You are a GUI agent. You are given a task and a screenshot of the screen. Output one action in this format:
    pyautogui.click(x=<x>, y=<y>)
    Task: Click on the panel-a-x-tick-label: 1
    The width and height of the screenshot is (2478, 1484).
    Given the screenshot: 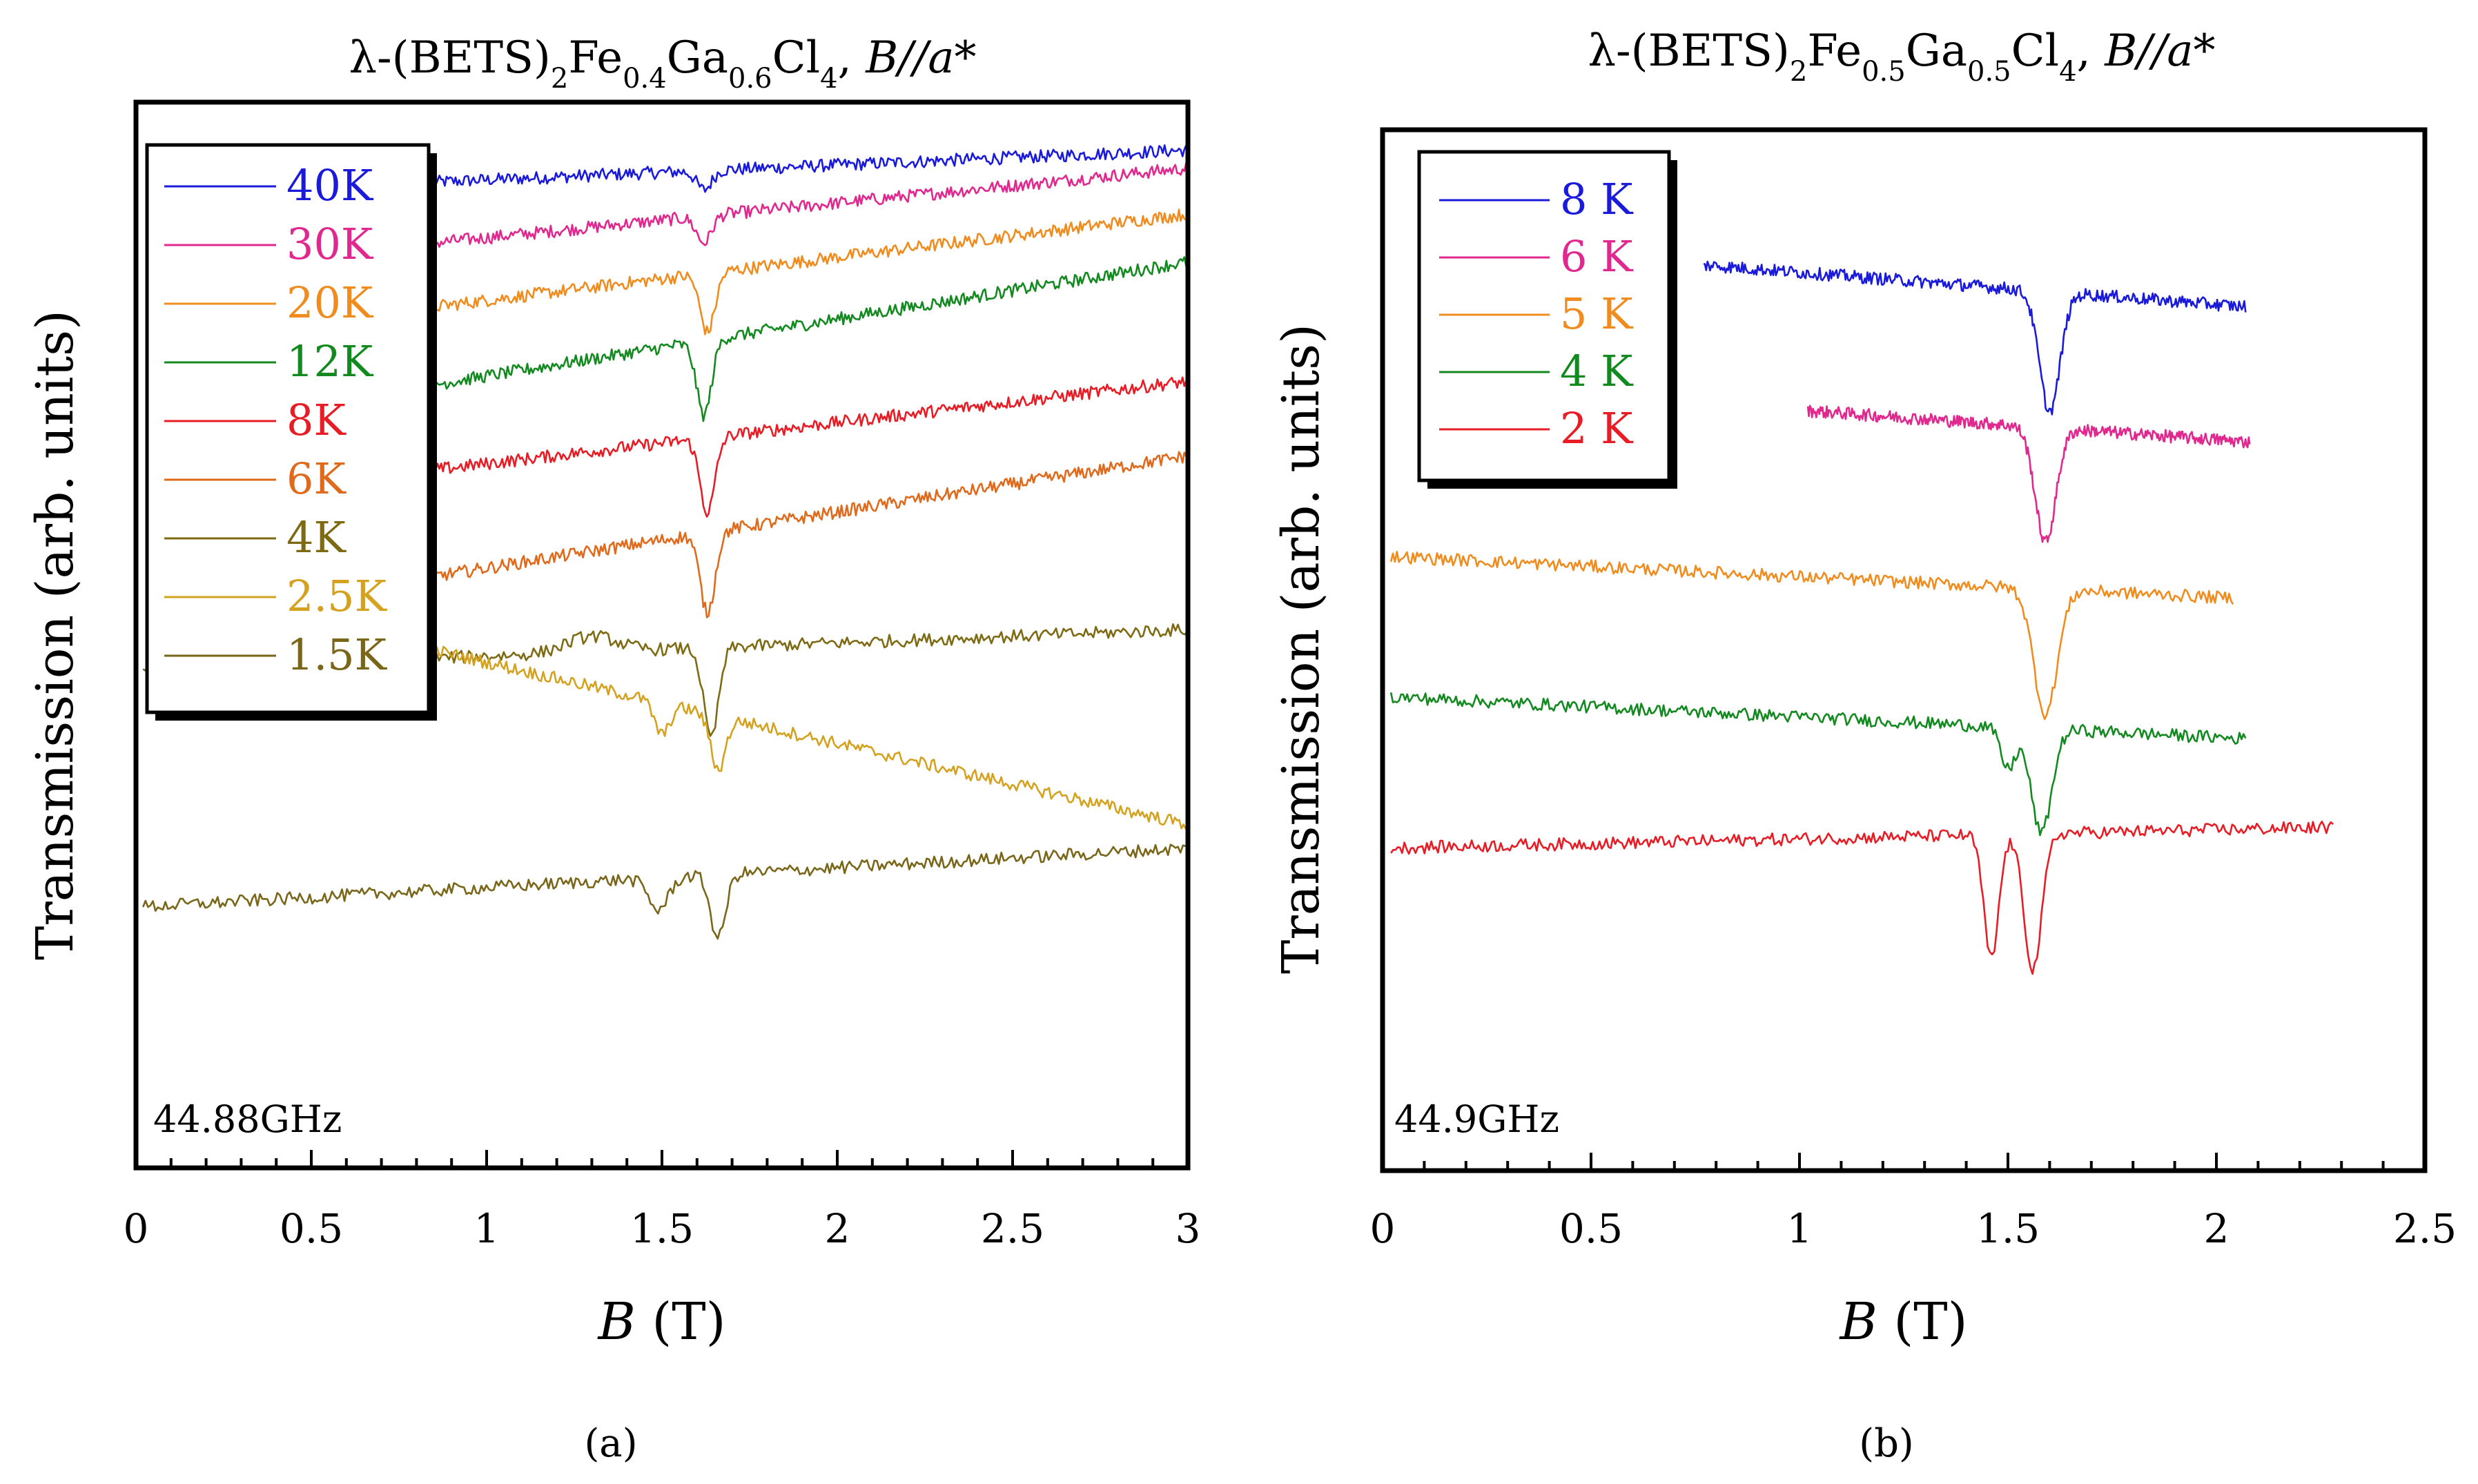 What is the action you would take?
    pyautogui.click(x=487, y=1228)
    